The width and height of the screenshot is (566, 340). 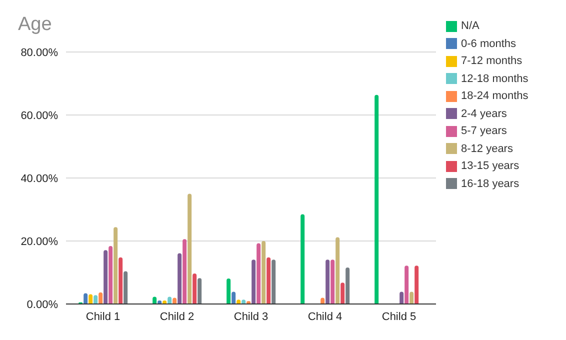 I want to click on y-tick-label: 40.00%, so click(x=39, y=178).